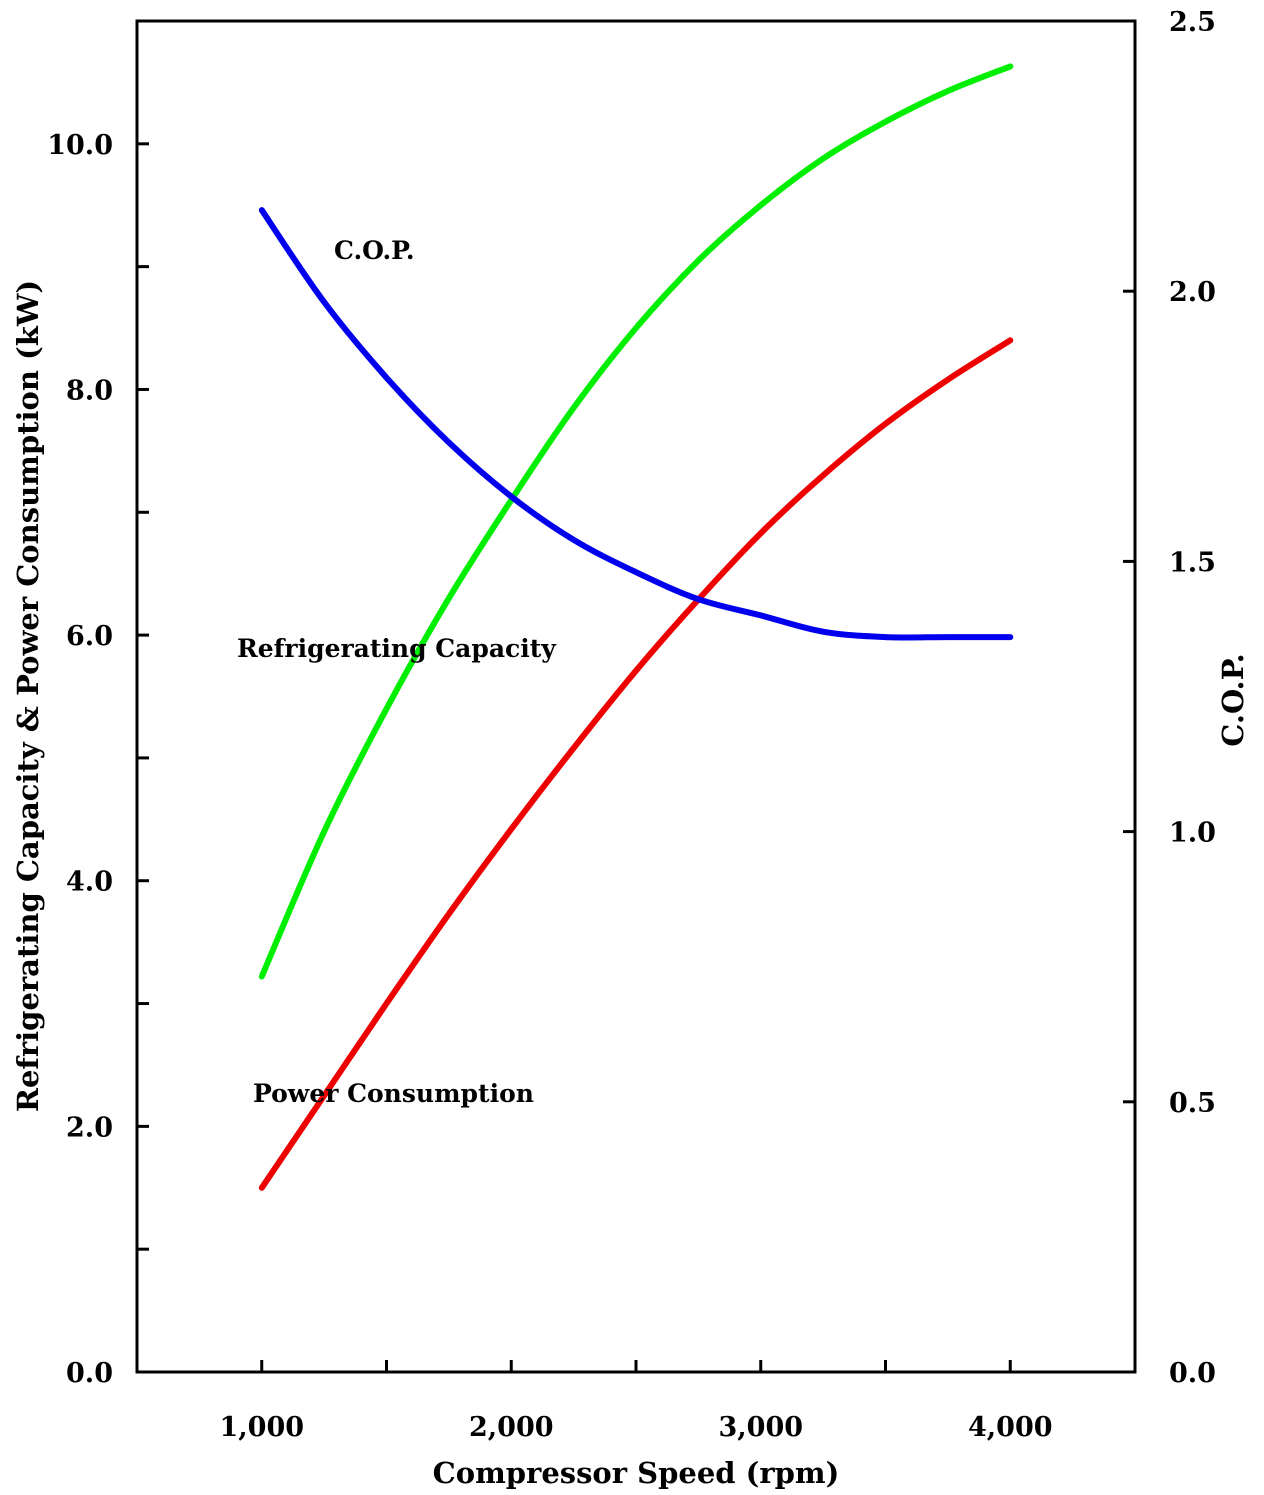 The width and height of the screenshot is (1264, 1495). What do you see at coordinates (511, 1427) in the screenshot?
I see `x-tick-label: 2,000` at bounding box center [511, 1427].